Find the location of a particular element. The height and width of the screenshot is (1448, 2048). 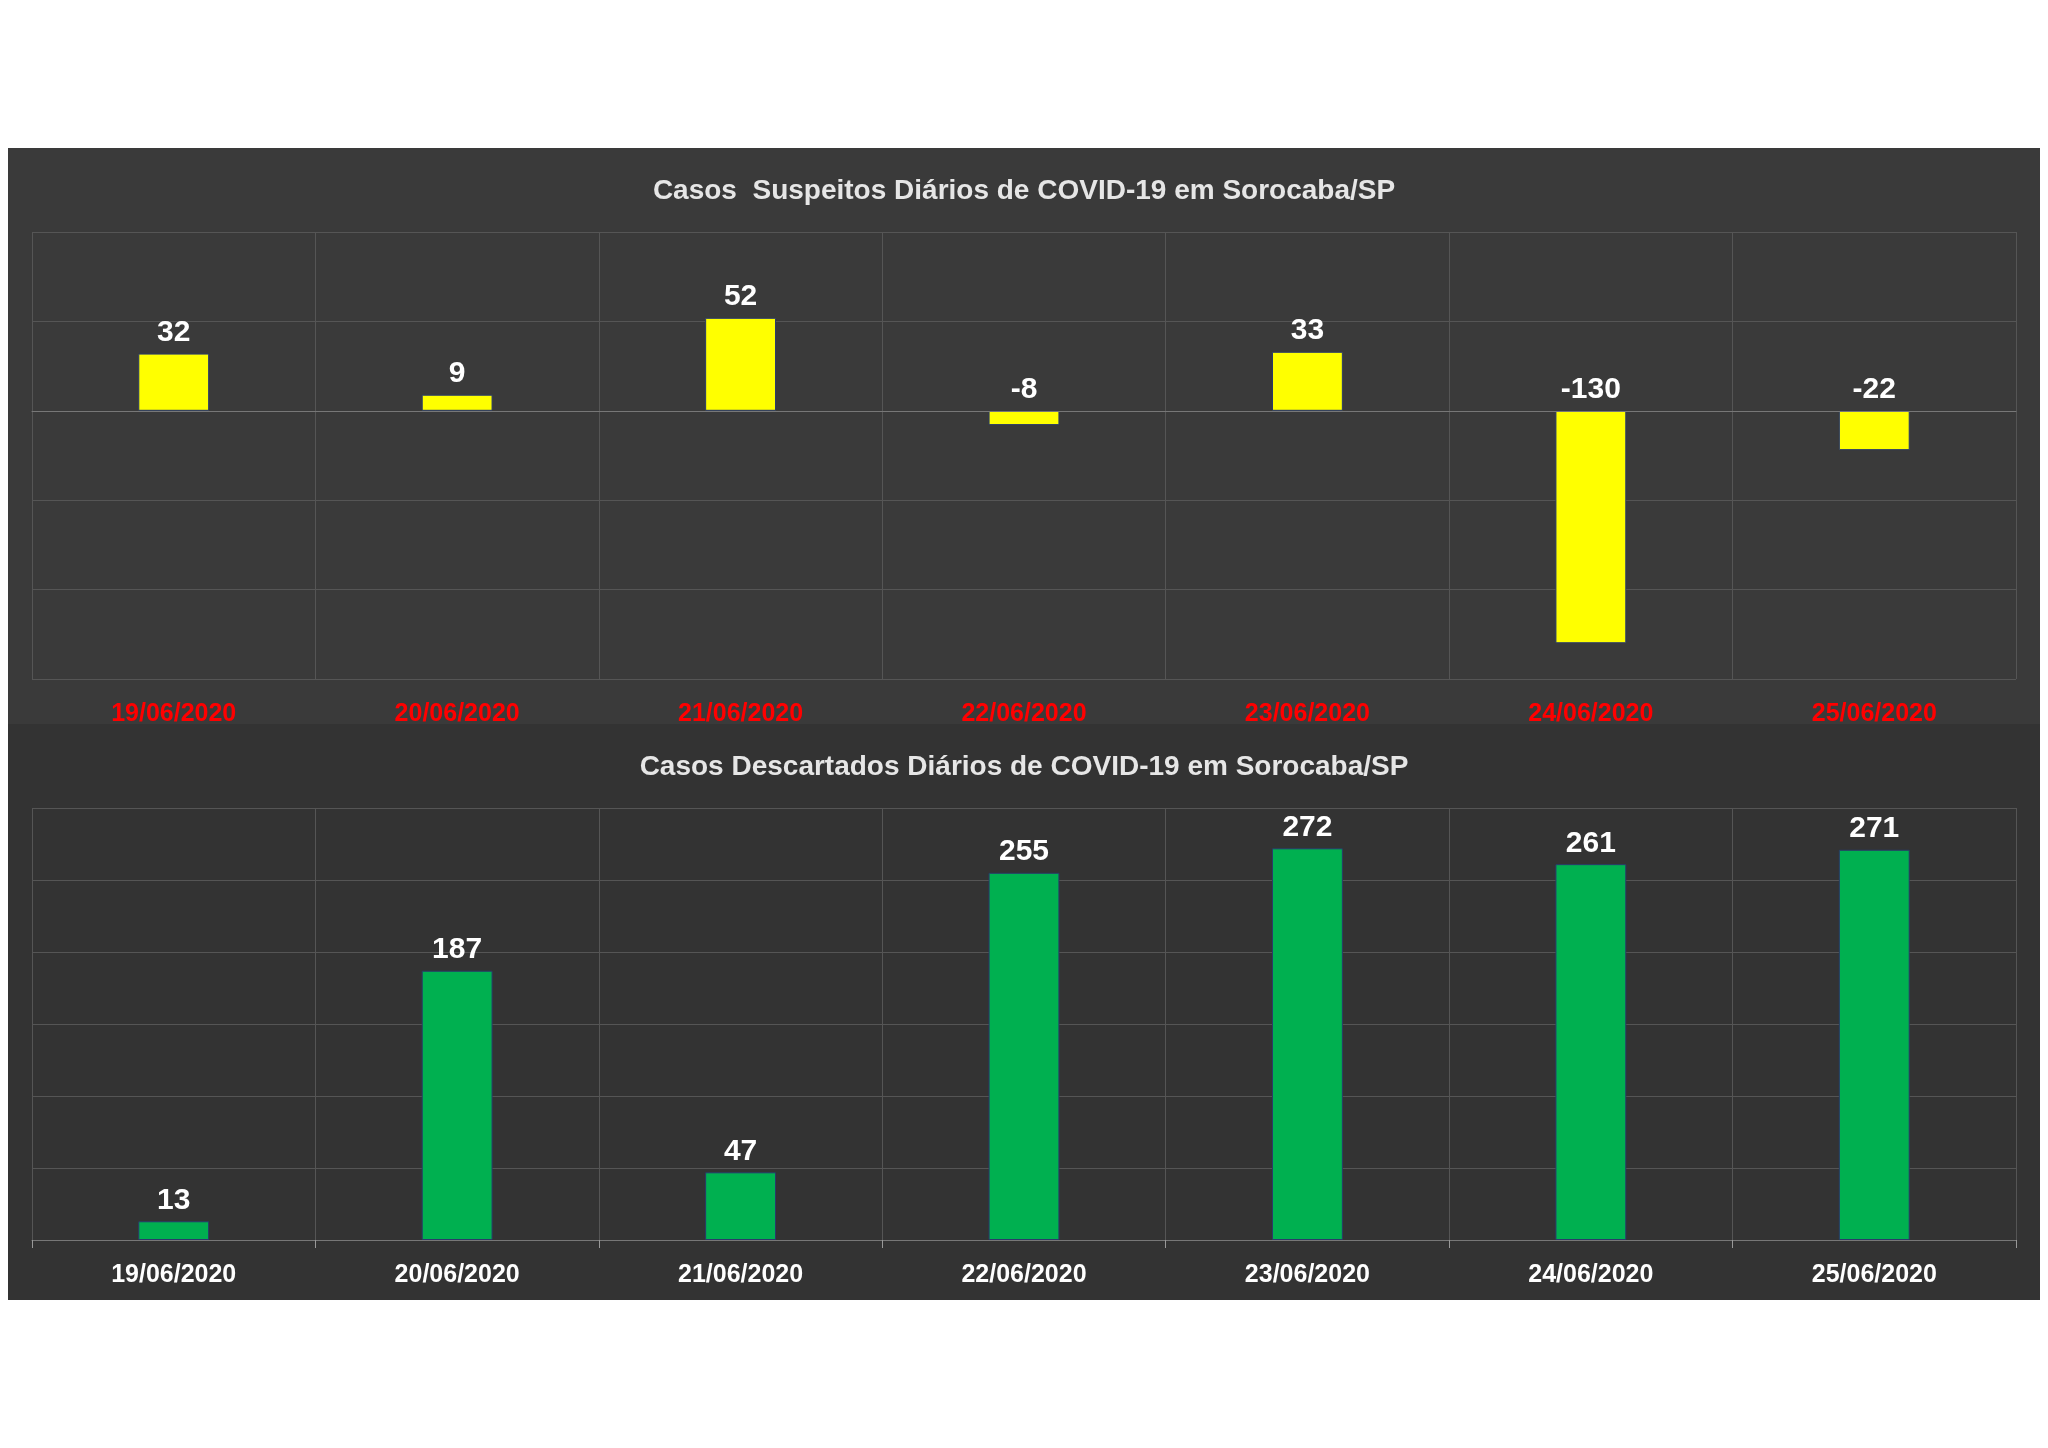

data-label: 255 is located at coordinates (1024, 850).